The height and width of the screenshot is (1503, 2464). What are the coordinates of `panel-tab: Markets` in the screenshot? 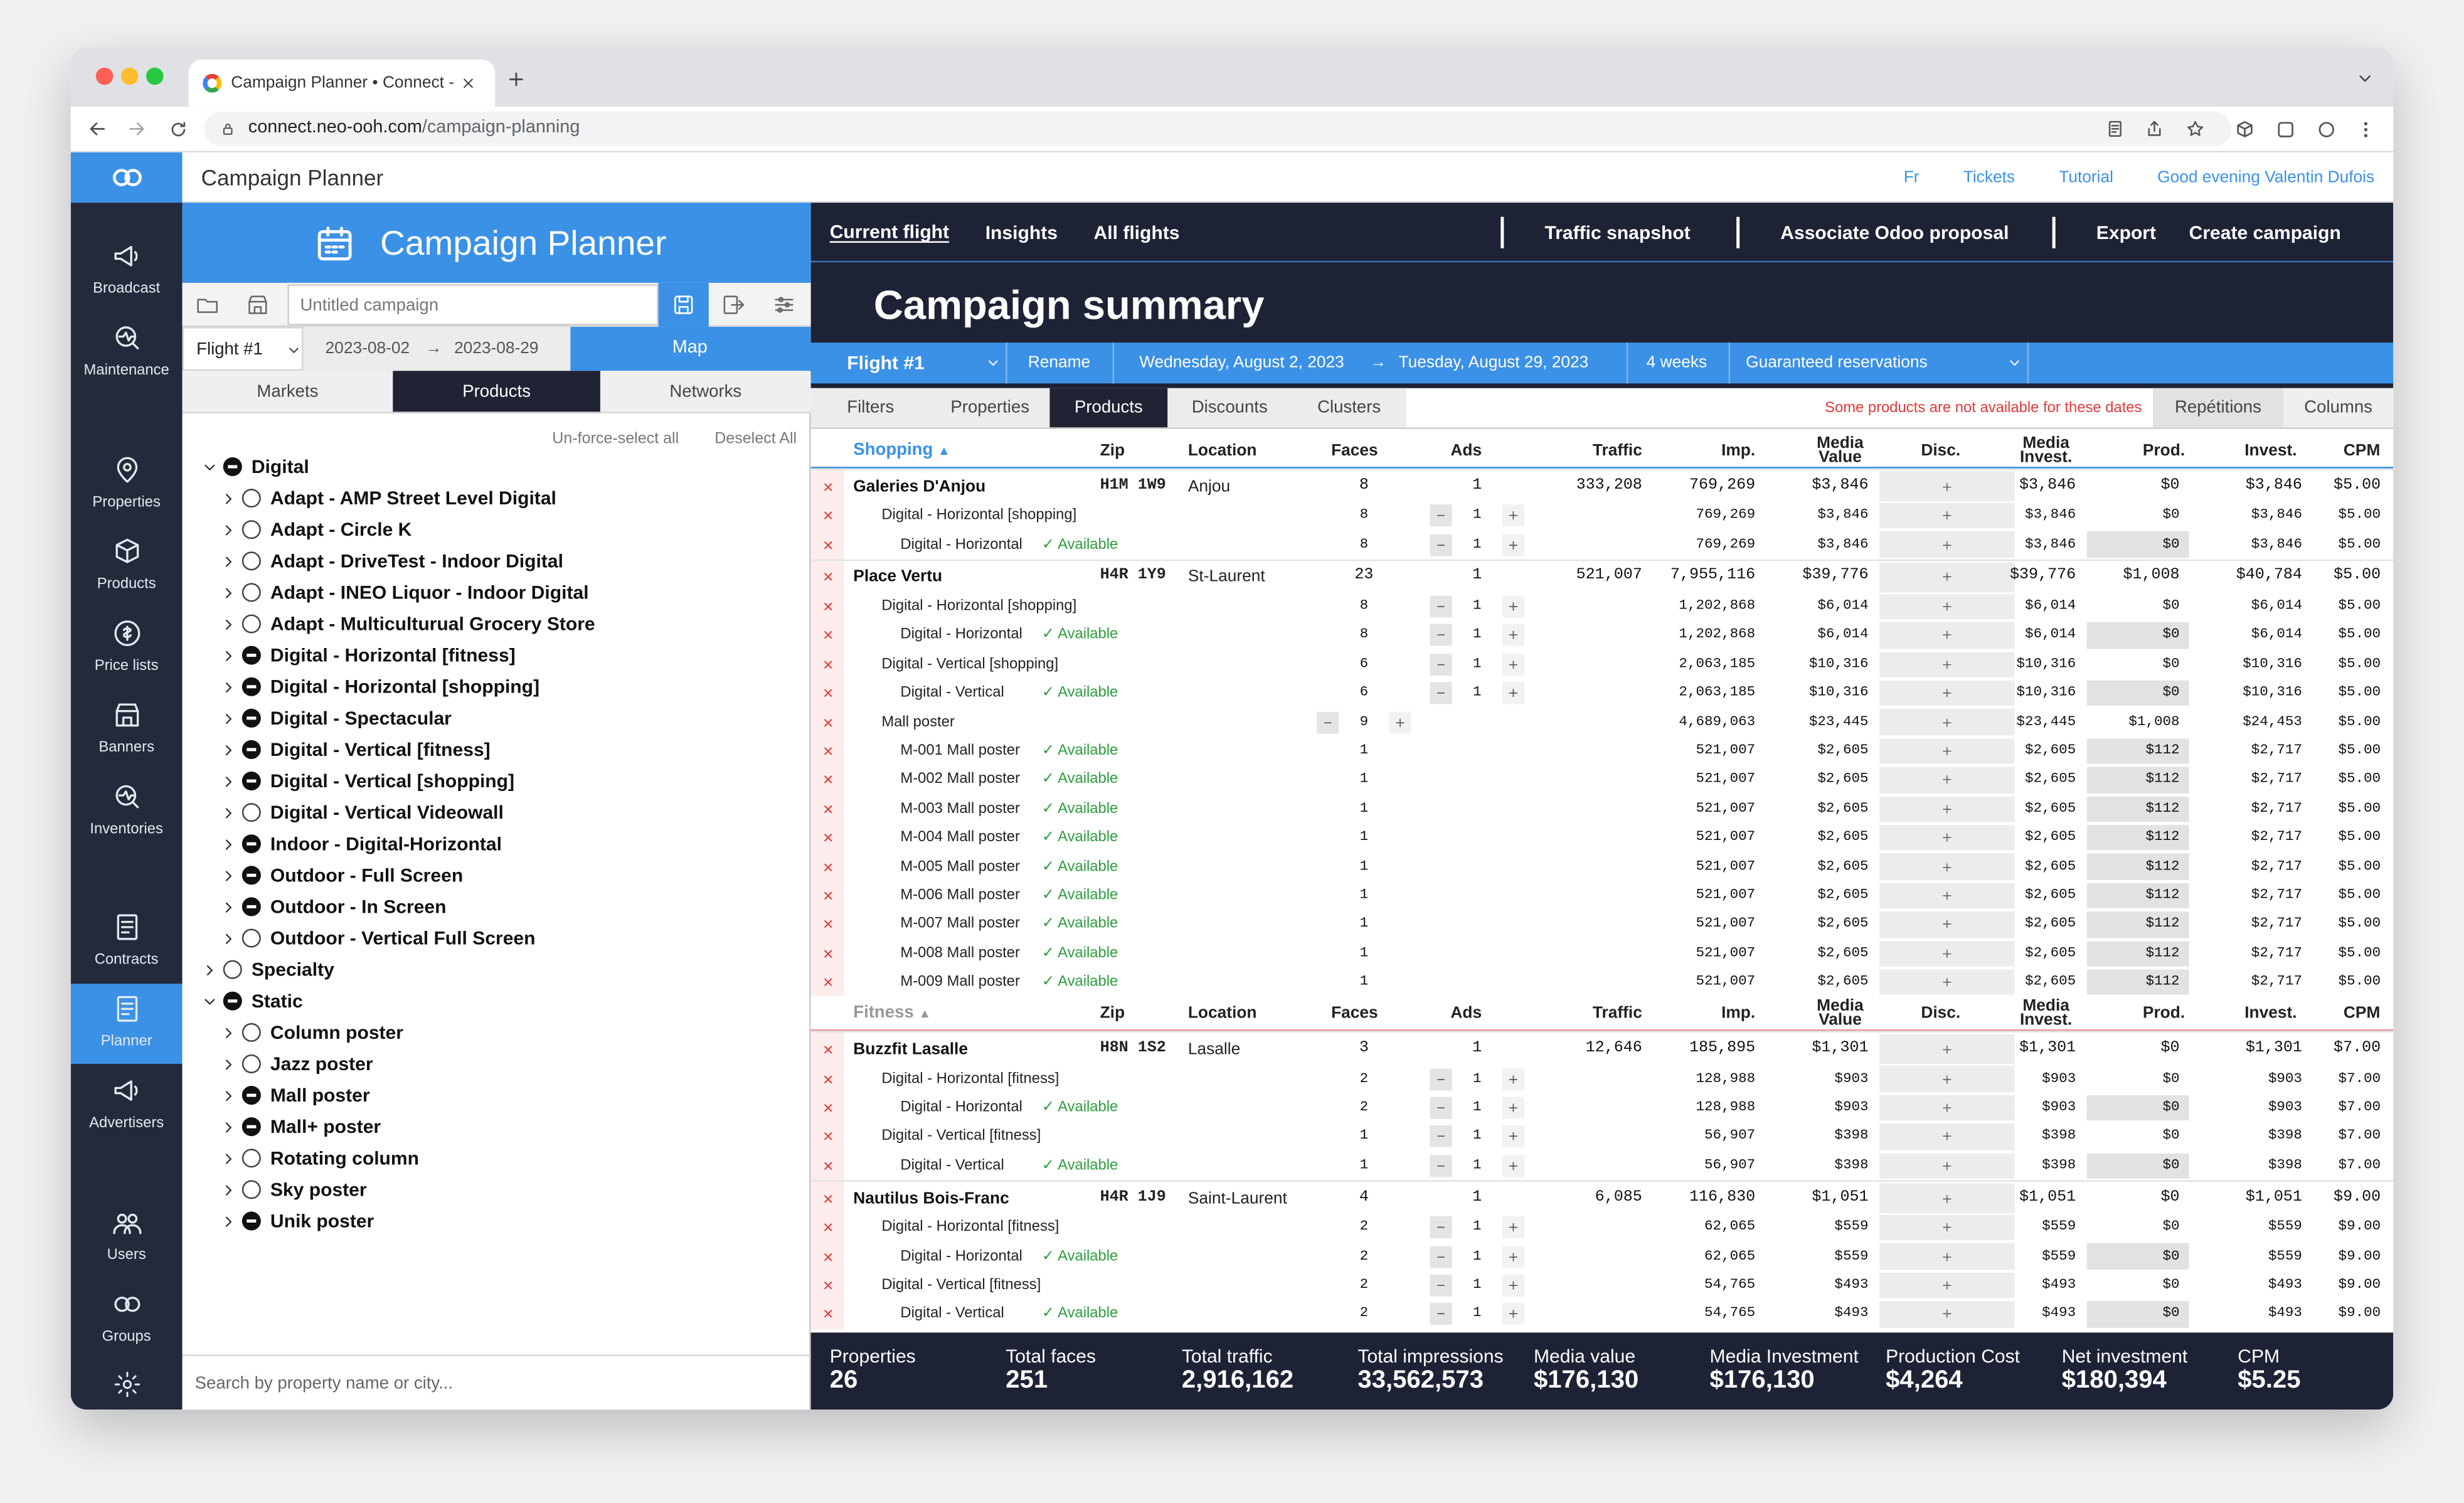 It's located at (287, 392).